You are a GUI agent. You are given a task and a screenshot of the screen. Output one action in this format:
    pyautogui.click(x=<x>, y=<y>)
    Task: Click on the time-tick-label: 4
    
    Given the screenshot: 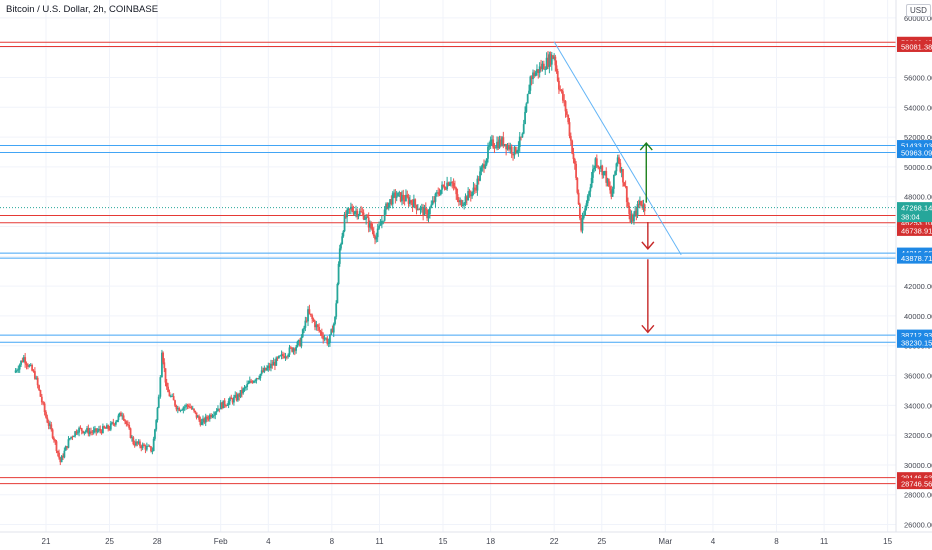 What is the action you would take?
    pyautogui.click(x=713, y=541)
    